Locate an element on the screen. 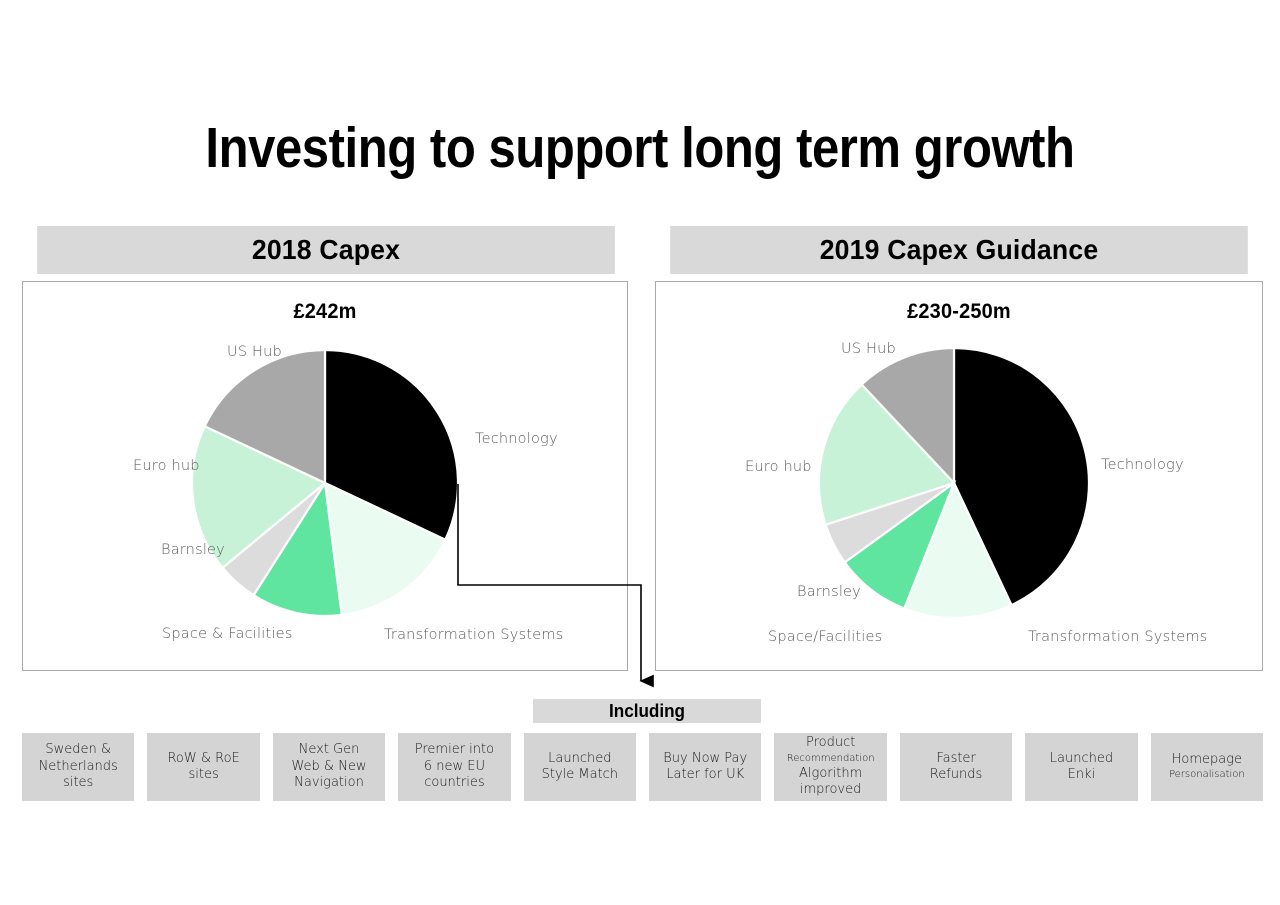 The height and width of the screenshot is (905, 1280). column-header-2018-capex: 2018 Capex is located at coordinates (326, 250).